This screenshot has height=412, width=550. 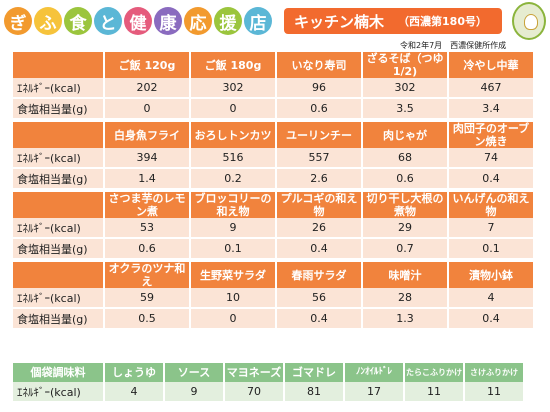 I want to click on energy-row: ｴﾈﾙｷﾞｰ(kcal) 202 302 96 302 467, so click(x=273, y=88).